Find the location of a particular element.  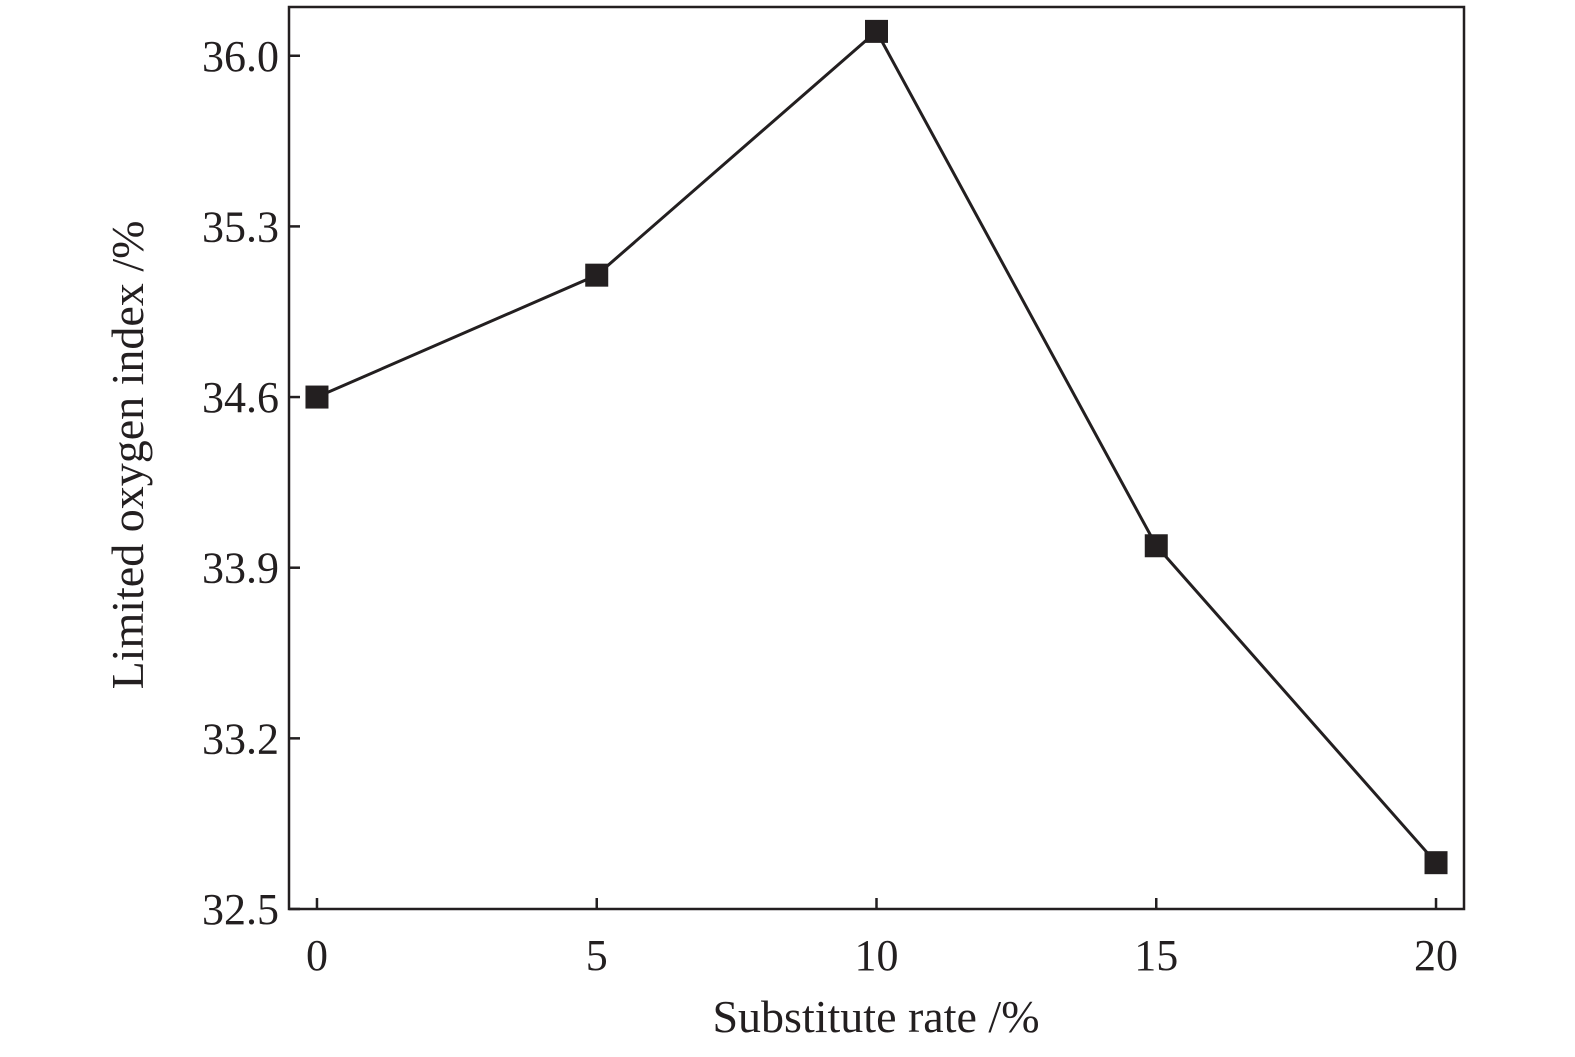

y-axis-ticks: 32.5 33.2 33.9 34.6 35.3 36.0 is located at coordinates (251, 483).